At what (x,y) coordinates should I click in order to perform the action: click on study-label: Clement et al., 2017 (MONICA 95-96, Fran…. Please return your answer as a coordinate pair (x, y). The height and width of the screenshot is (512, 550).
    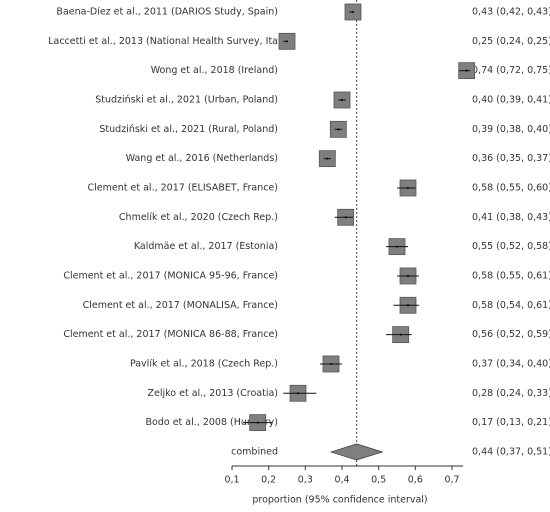
    Looking at the image, I should click on (170, 275).